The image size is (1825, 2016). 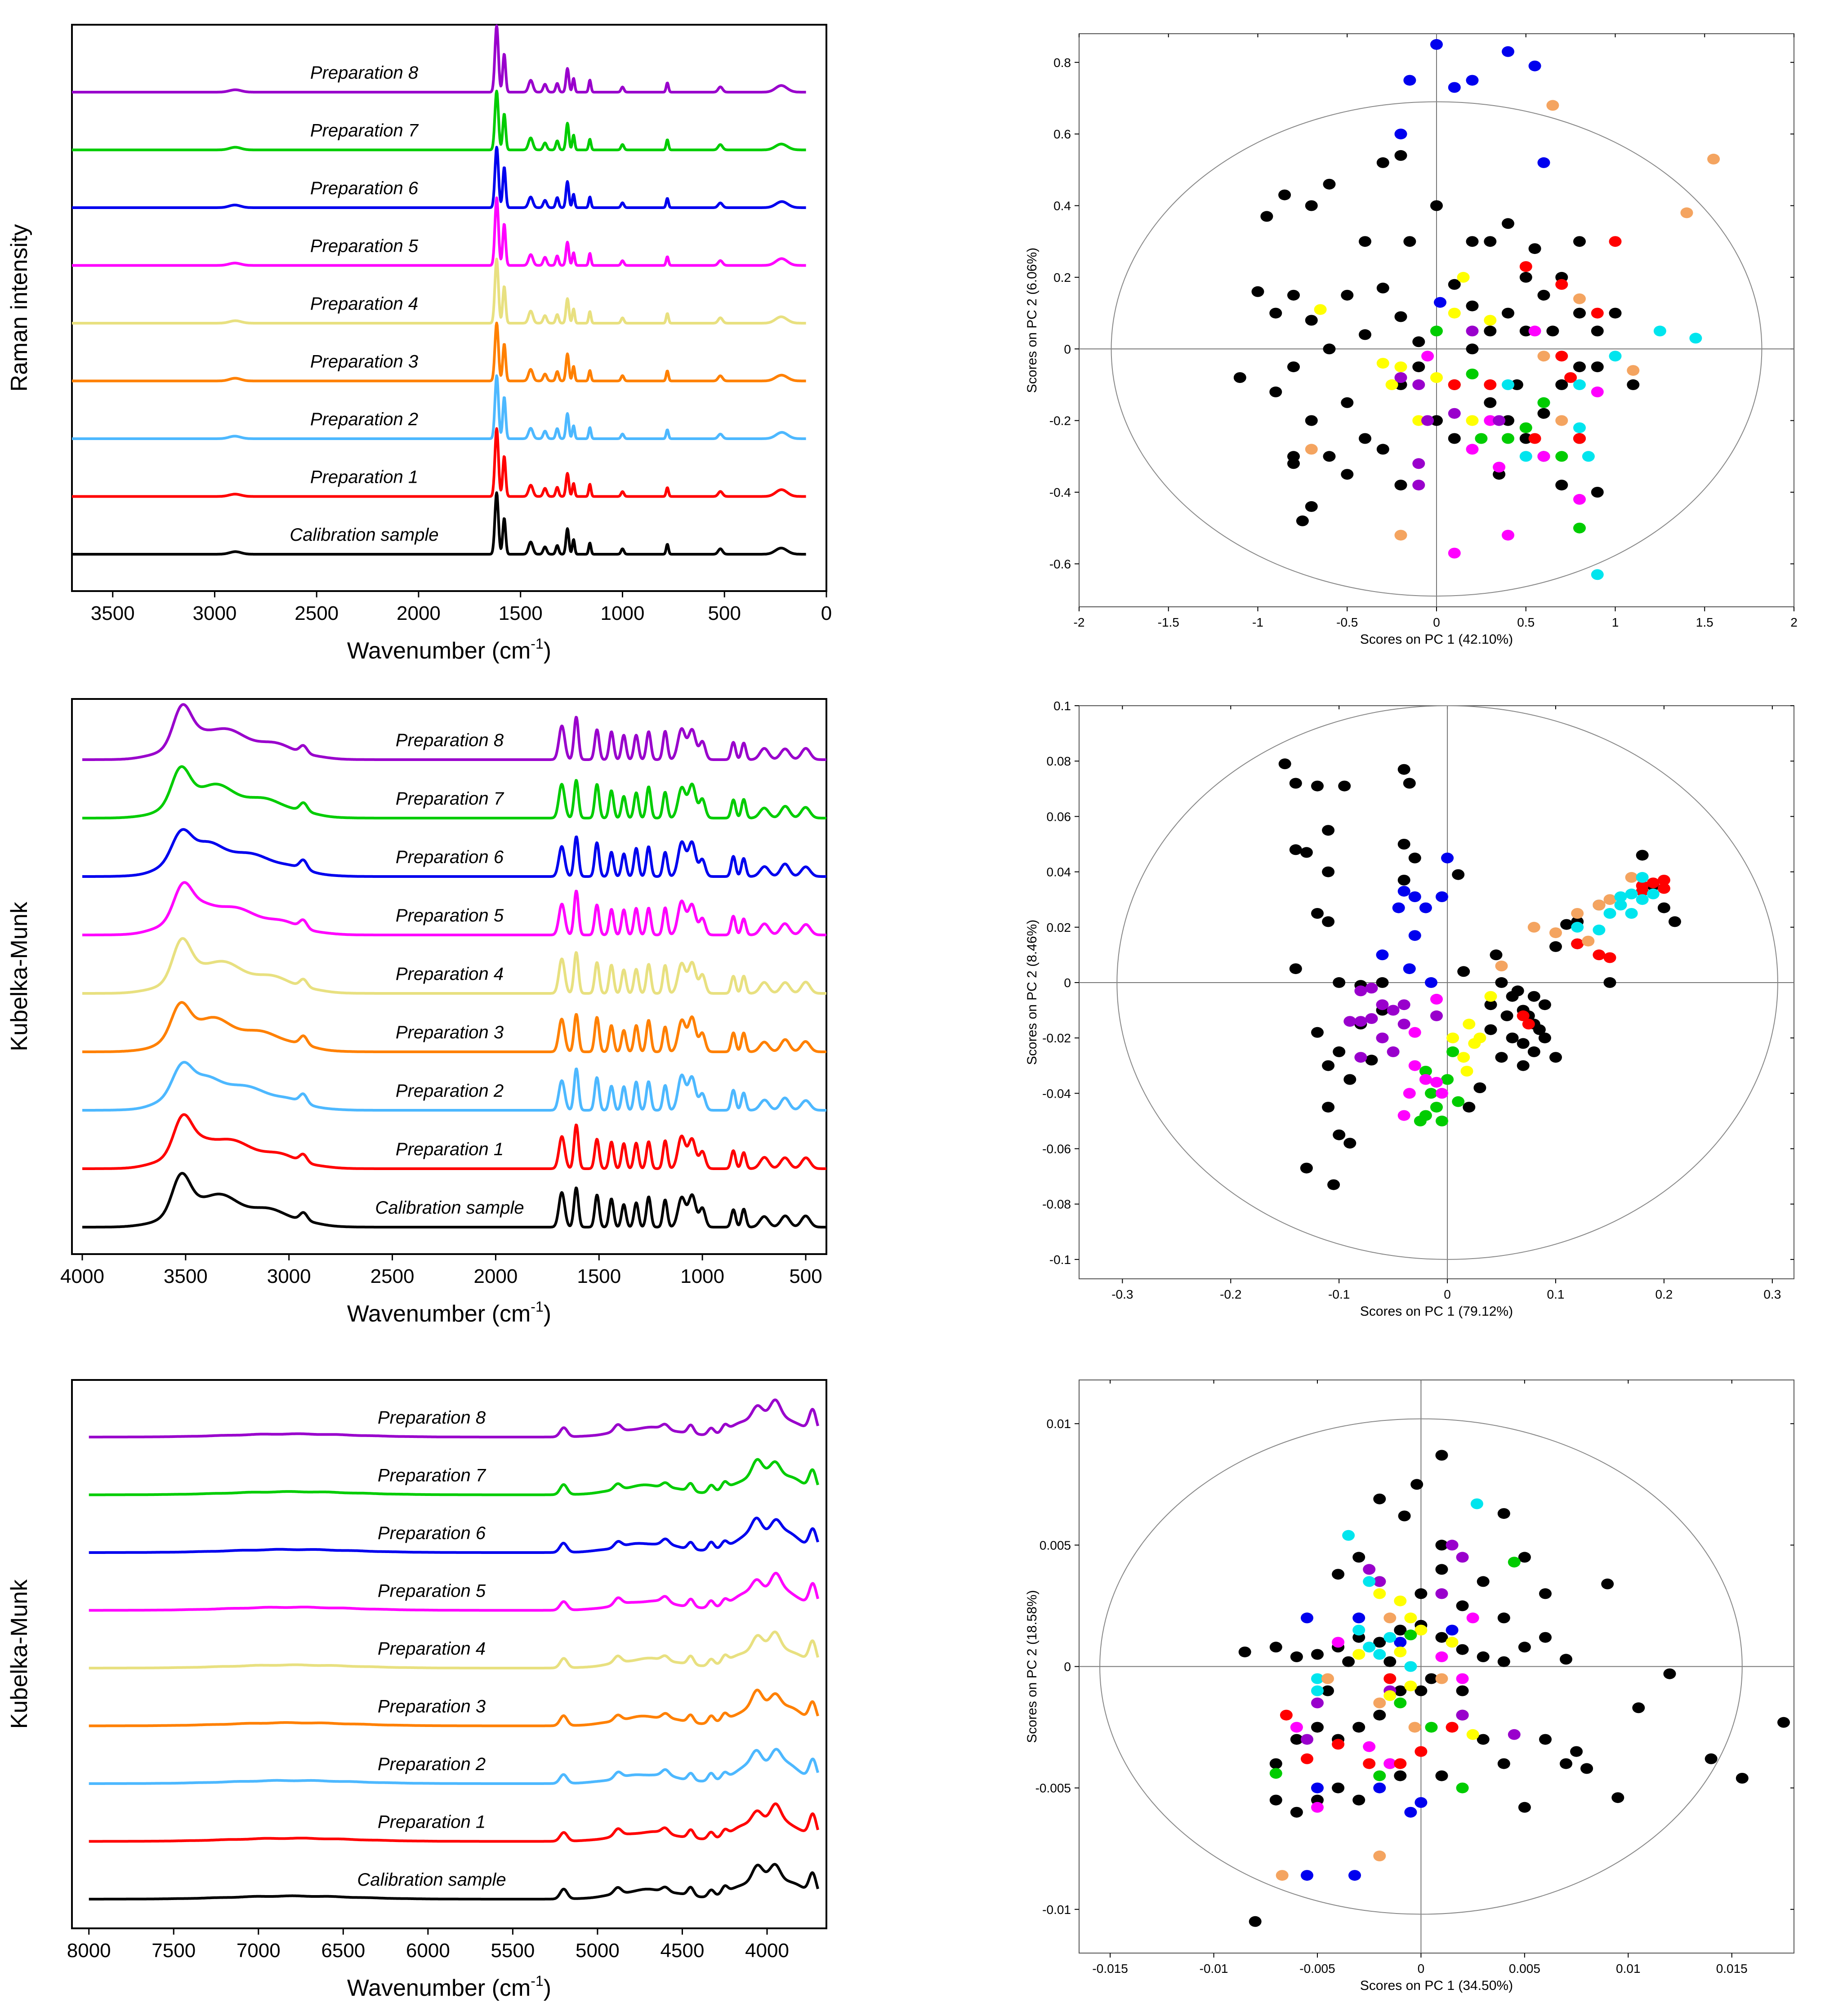 What do you see at coordinates (1556, 1294) in the screenshot?
I see `x-tick-label: 0.1` at bounding box center [1556, 1294].